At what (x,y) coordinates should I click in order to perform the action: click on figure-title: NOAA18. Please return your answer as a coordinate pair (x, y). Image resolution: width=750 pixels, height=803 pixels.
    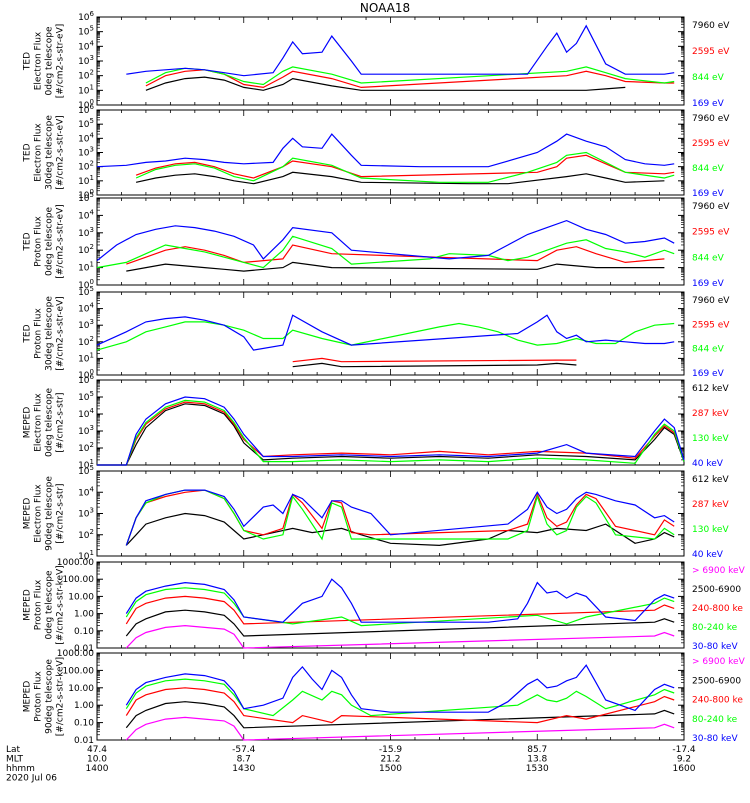
    Looking at the image, I should click on (385, 8).